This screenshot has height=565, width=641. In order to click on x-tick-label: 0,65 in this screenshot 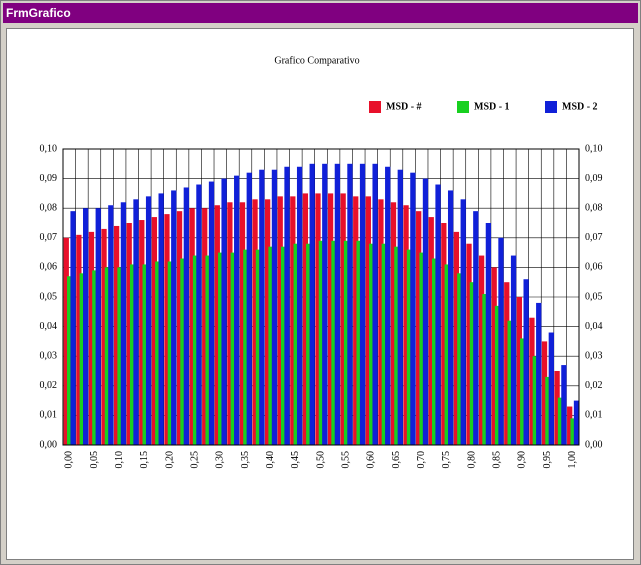, I will do `click(396, 460)`.